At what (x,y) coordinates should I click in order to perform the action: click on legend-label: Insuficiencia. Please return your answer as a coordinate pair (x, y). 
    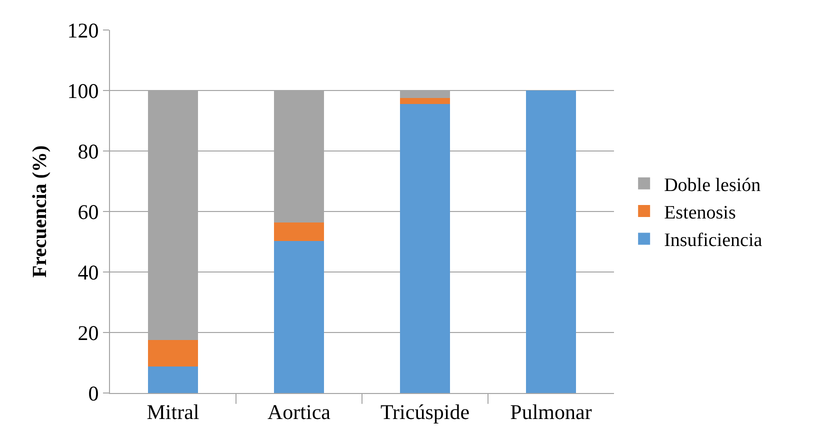
    Looking at the image, I should click on (713, 241).